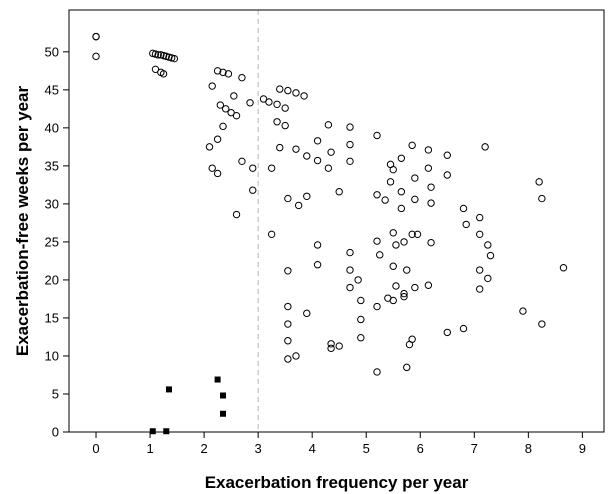  Describe the element at coordinates (52, 89) in the screenshot. I see `y-tick-label: 45` at that location.